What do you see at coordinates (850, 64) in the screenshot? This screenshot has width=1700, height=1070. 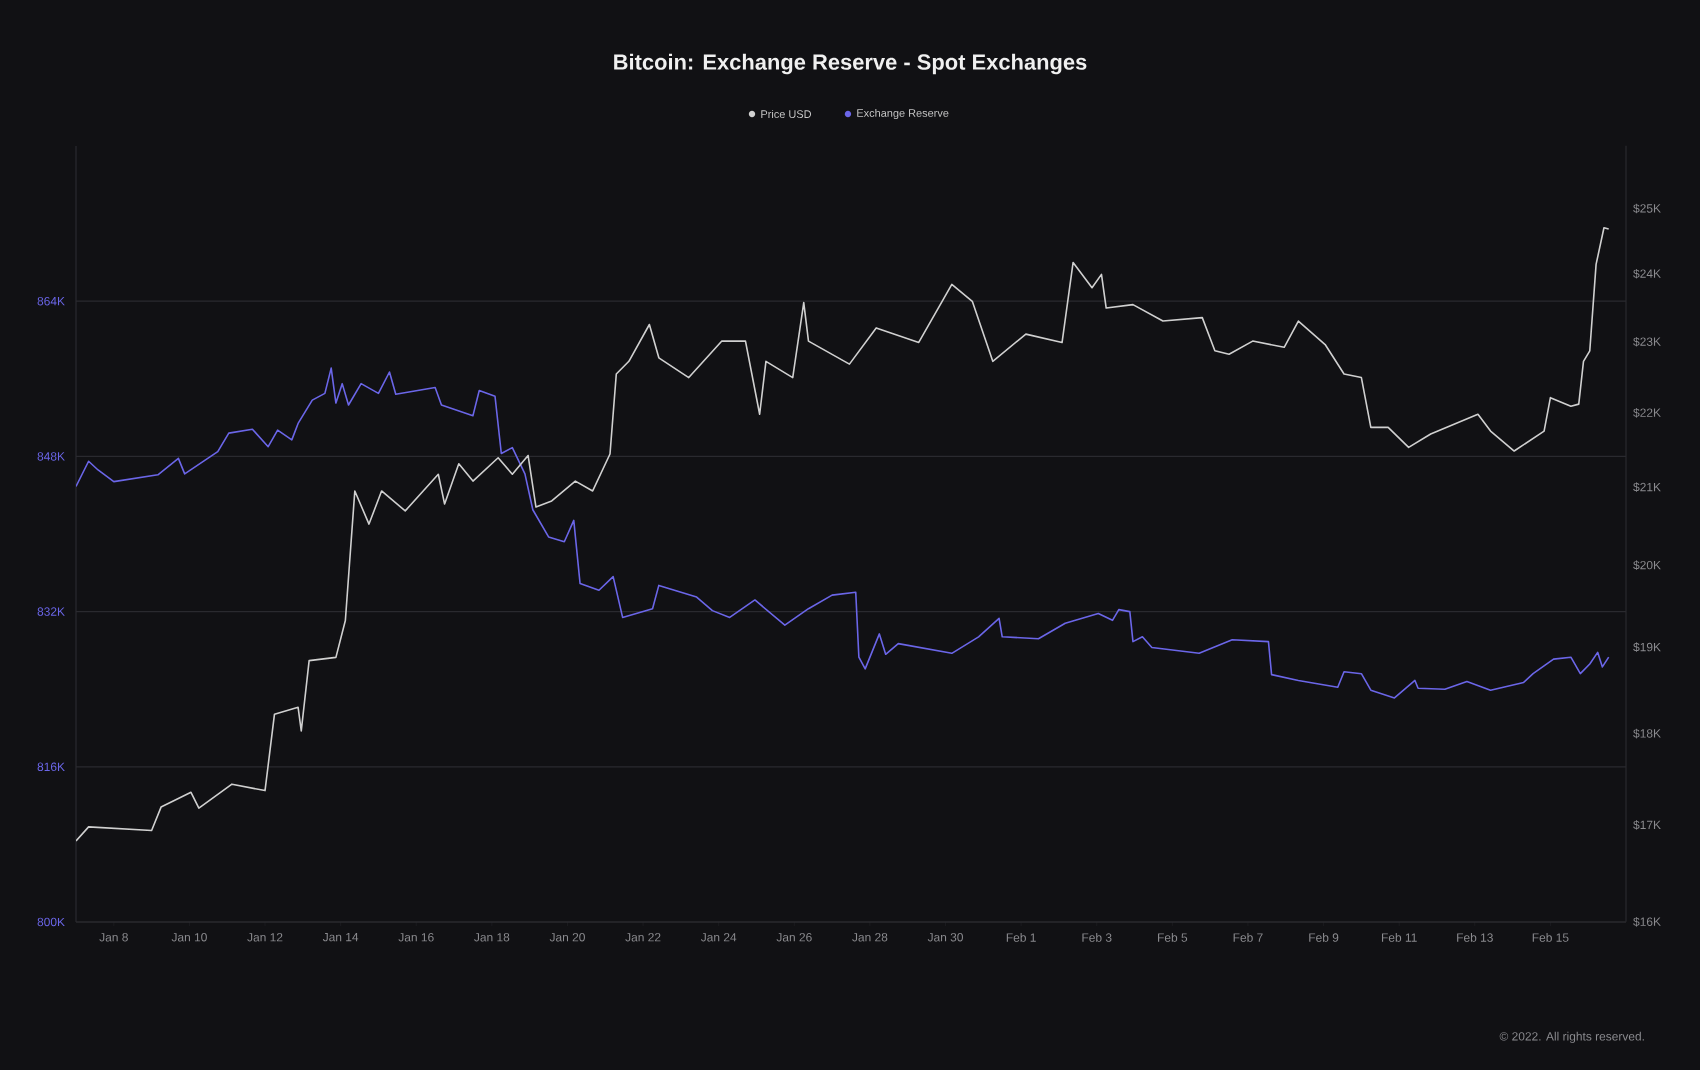 I see `chart-title: Bitcoin: Exchange Reserve - Spot Exchanges` at bounding box center [850, 64].